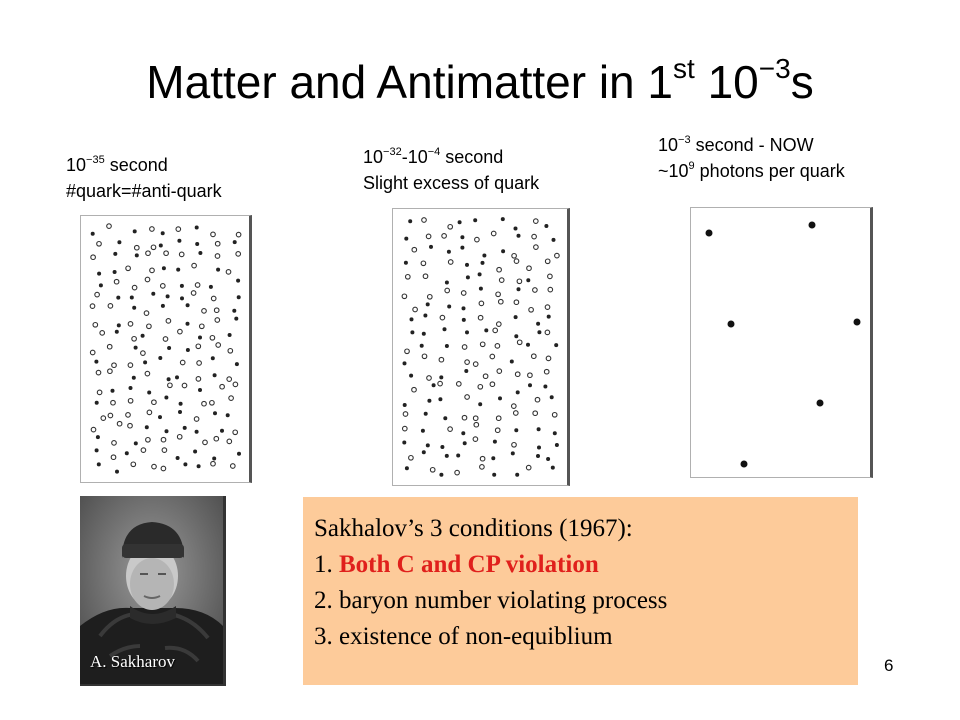  What do you see at coordinates (153, 591) in the screenshot?
I see `sakharov-portrait: A. Sakharov` at bounding box center [153, 591].